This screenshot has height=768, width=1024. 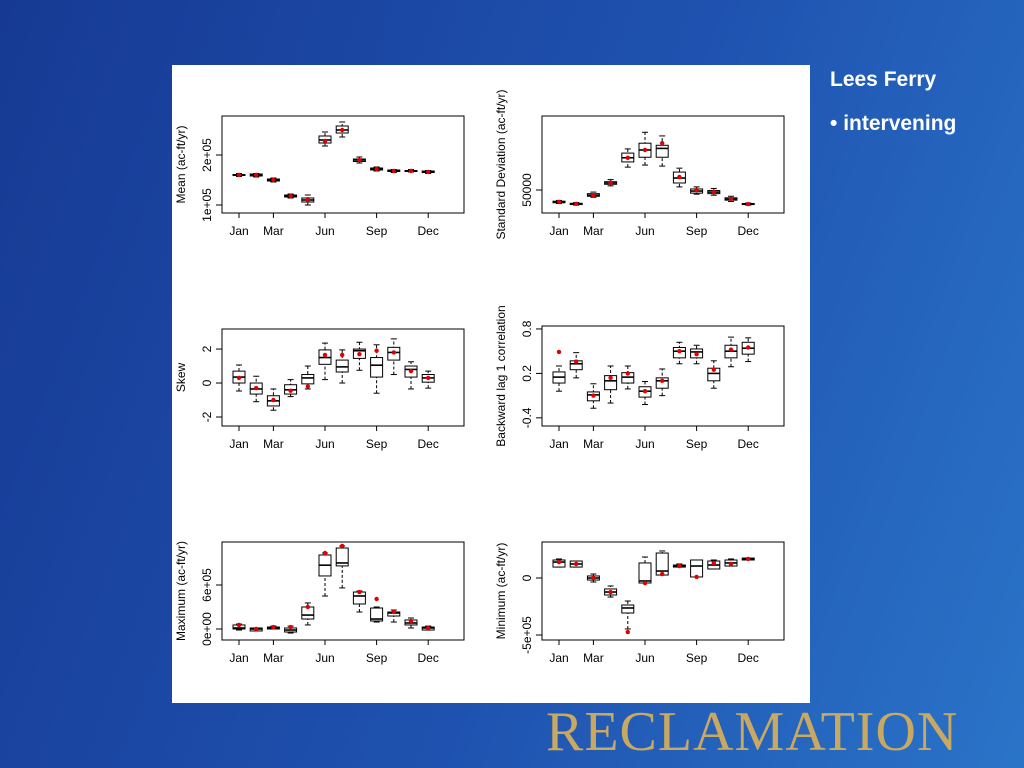 What do you see at coordinates (527, 635) in the screenshot?
I see `y-tick-label: -5e+05` at bounding box center [527, 635].